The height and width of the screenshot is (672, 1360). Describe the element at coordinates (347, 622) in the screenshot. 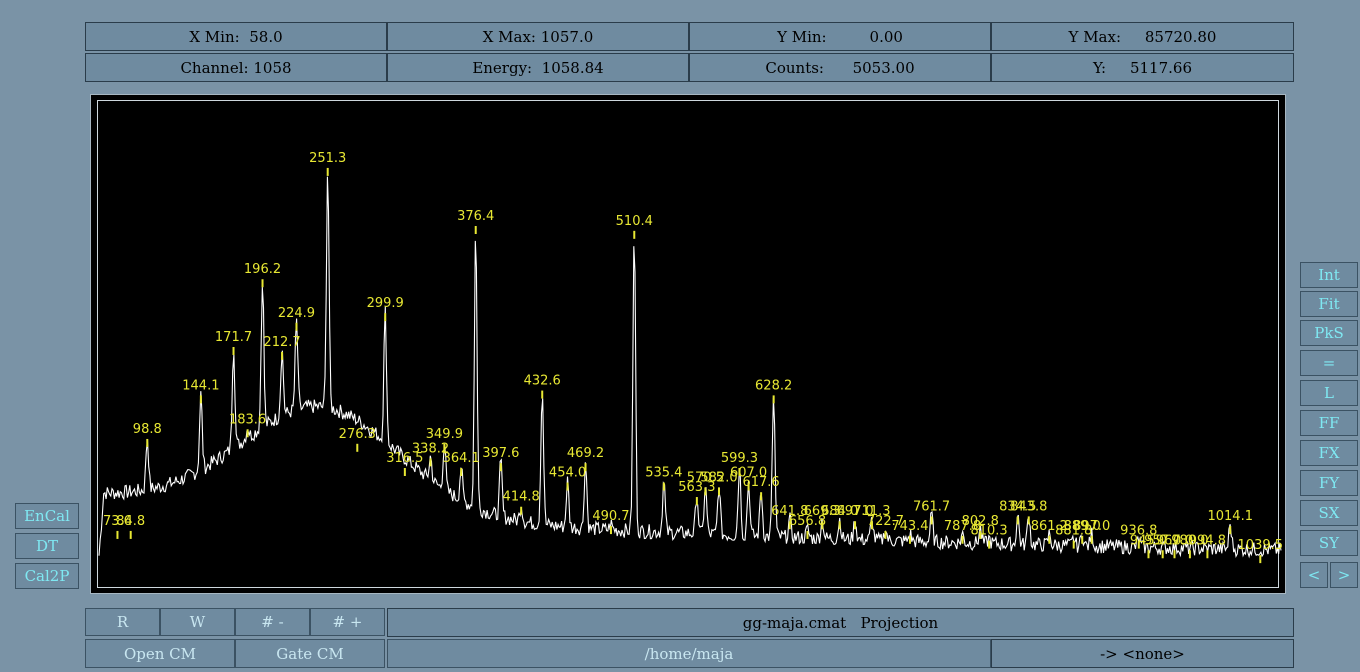

I see `increment-button: # +` at that location.